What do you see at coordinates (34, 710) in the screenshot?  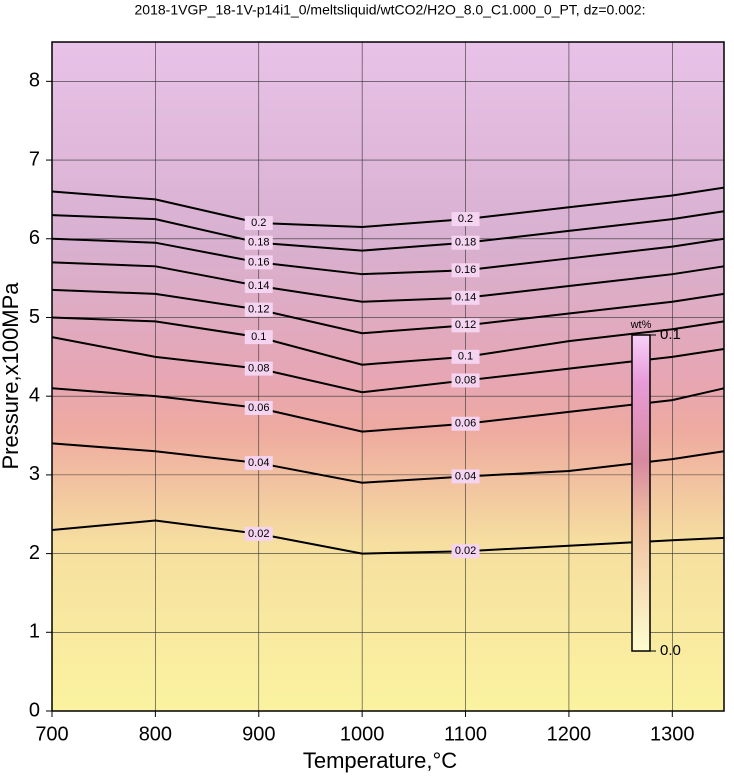 I see `y-tick-label: 0` at bounding box center [34, 710].